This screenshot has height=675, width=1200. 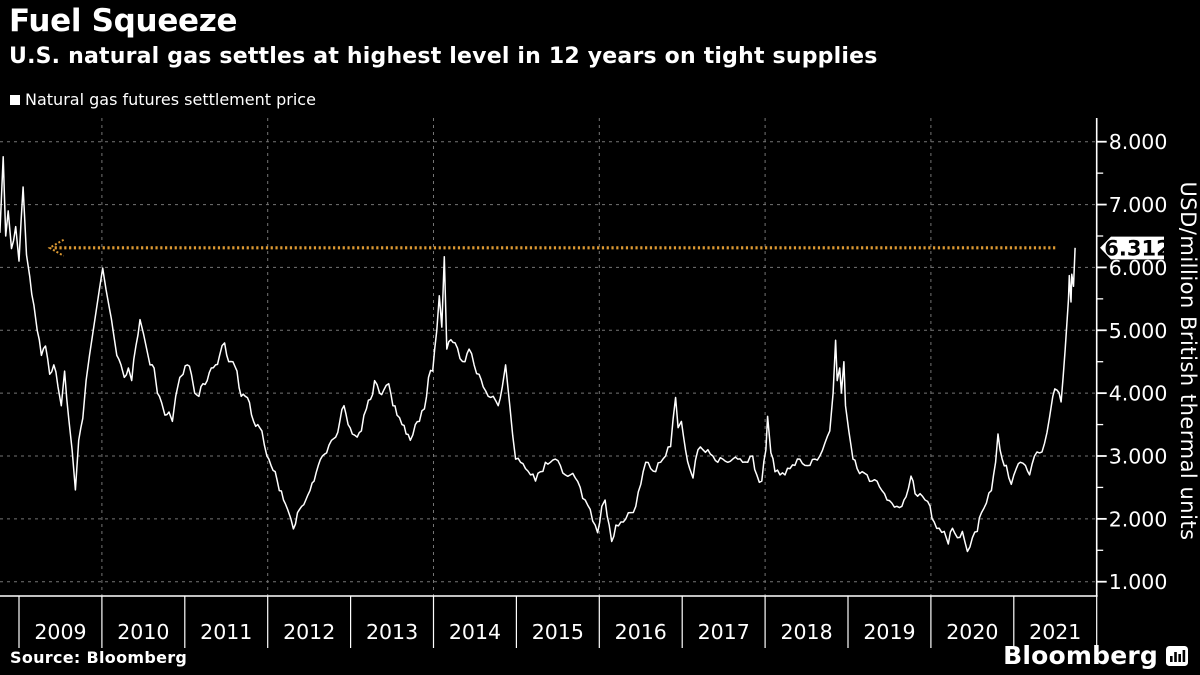 What do you see at coordinates (143, 632) in the screenshot?
I see `x-tick-label: 2010` at bounding box center [143, 632].